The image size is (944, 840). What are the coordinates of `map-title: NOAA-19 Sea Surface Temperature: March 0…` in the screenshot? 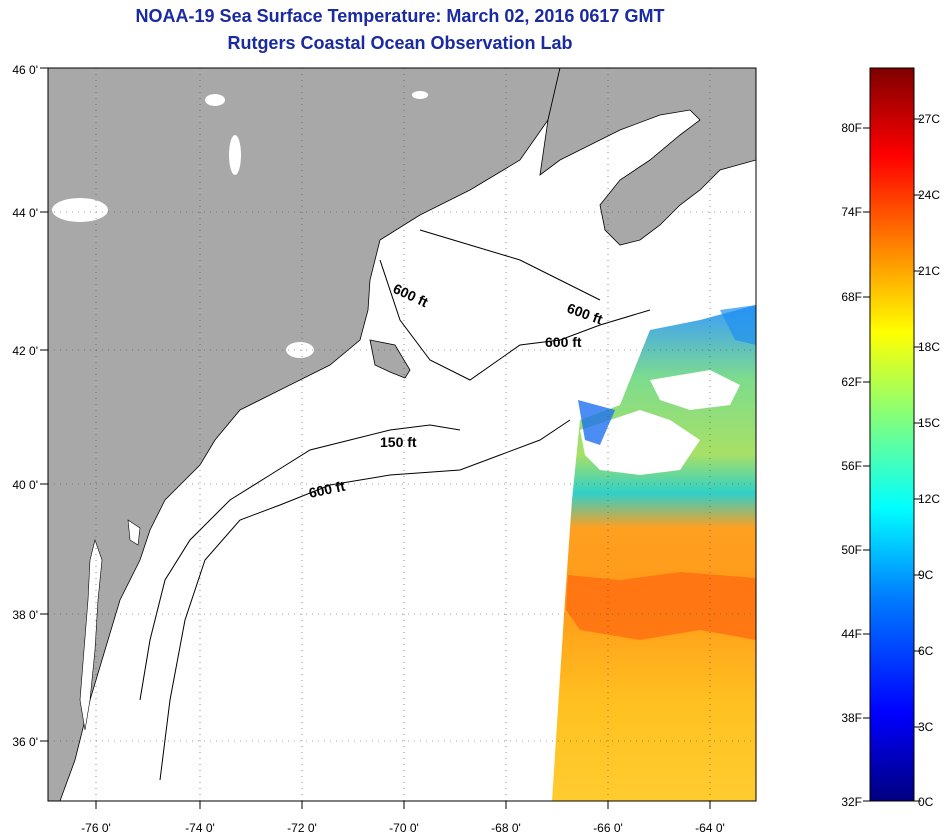 It's located at (400, 16).